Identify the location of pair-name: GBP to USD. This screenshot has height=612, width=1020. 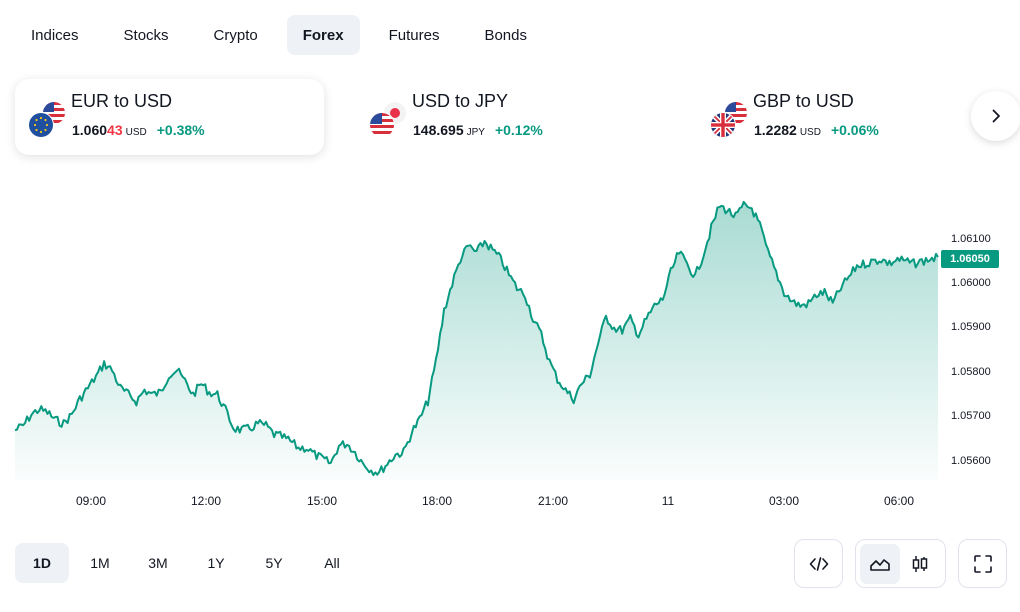
(803, 101).